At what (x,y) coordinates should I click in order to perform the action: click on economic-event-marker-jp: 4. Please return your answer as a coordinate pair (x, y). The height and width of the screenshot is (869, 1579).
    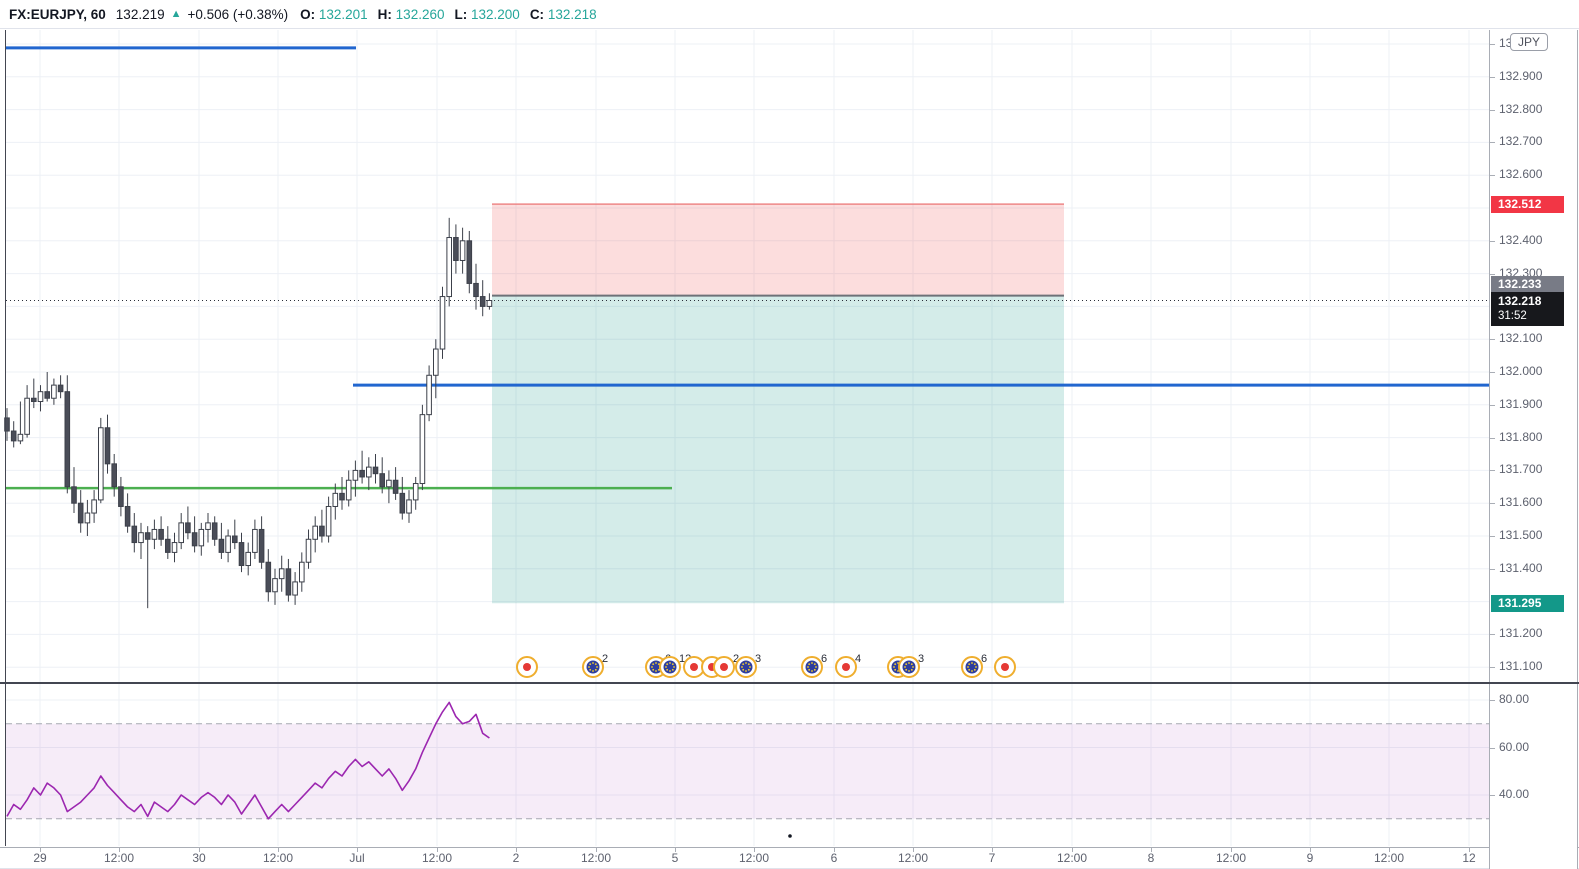
    Looking at the image, I should click on (848, 665).